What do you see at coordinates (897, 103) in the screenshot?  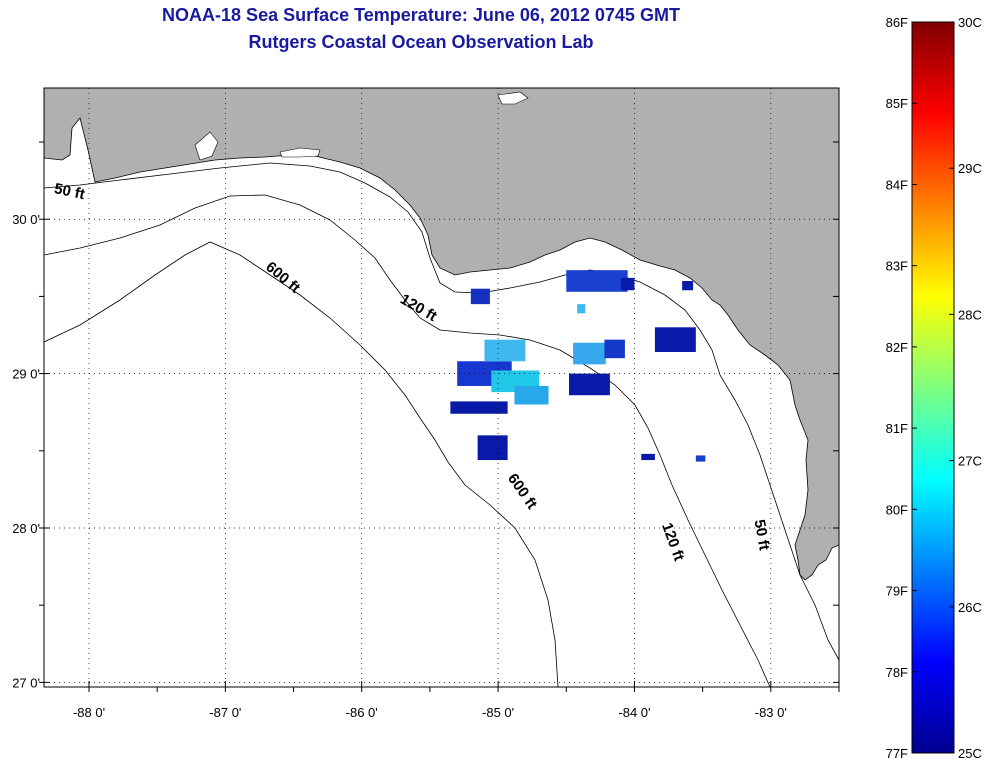 I see `colorbar-label-f: 85F` at bounding box center [897, 103].